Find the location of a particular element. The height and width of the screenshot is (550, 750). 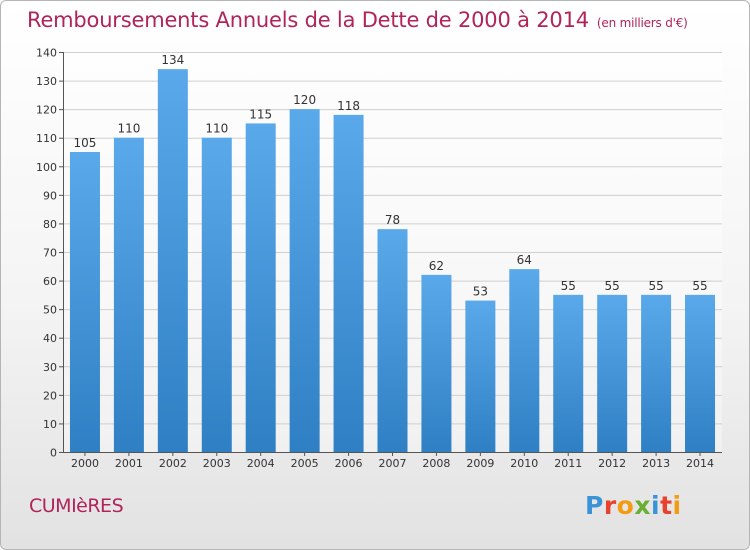

y-tick-label: 70 is located at coordinates (50, 253).